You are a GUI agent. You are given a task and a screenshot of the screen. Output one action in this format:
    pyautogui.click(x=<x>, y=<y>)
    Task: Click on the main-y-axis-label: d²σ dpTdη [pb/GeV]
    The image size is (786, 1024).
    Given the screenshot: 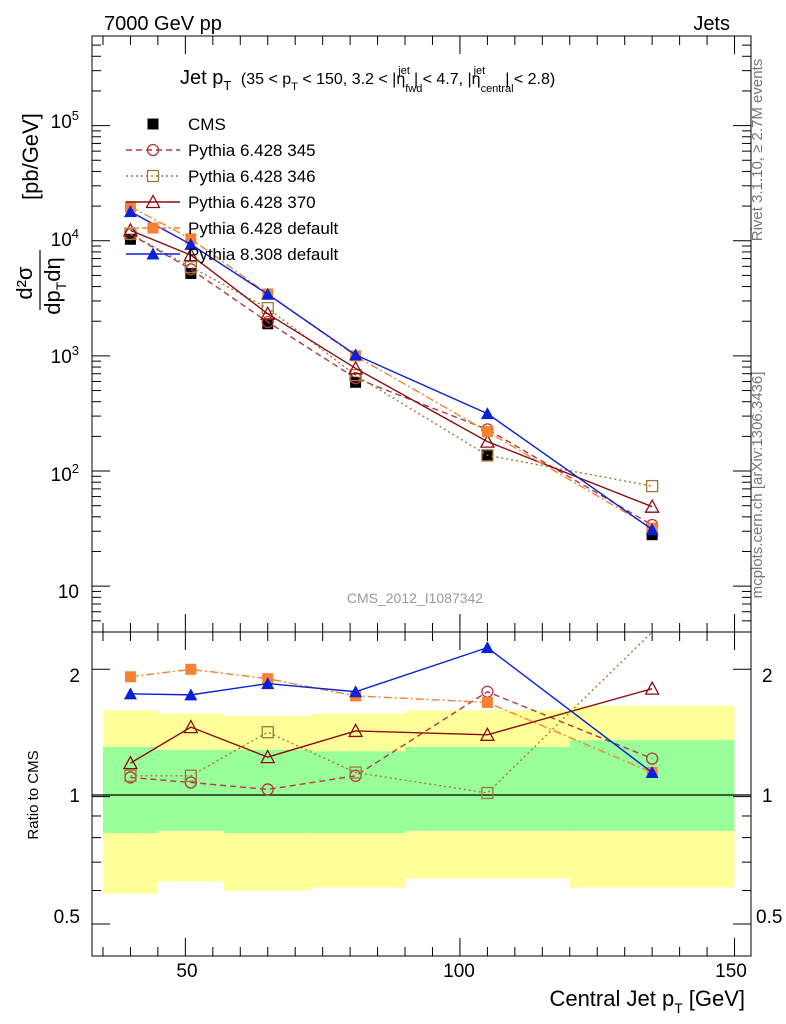 What is the action you would take?
    pyautogui.click(x=40, y=214)
    